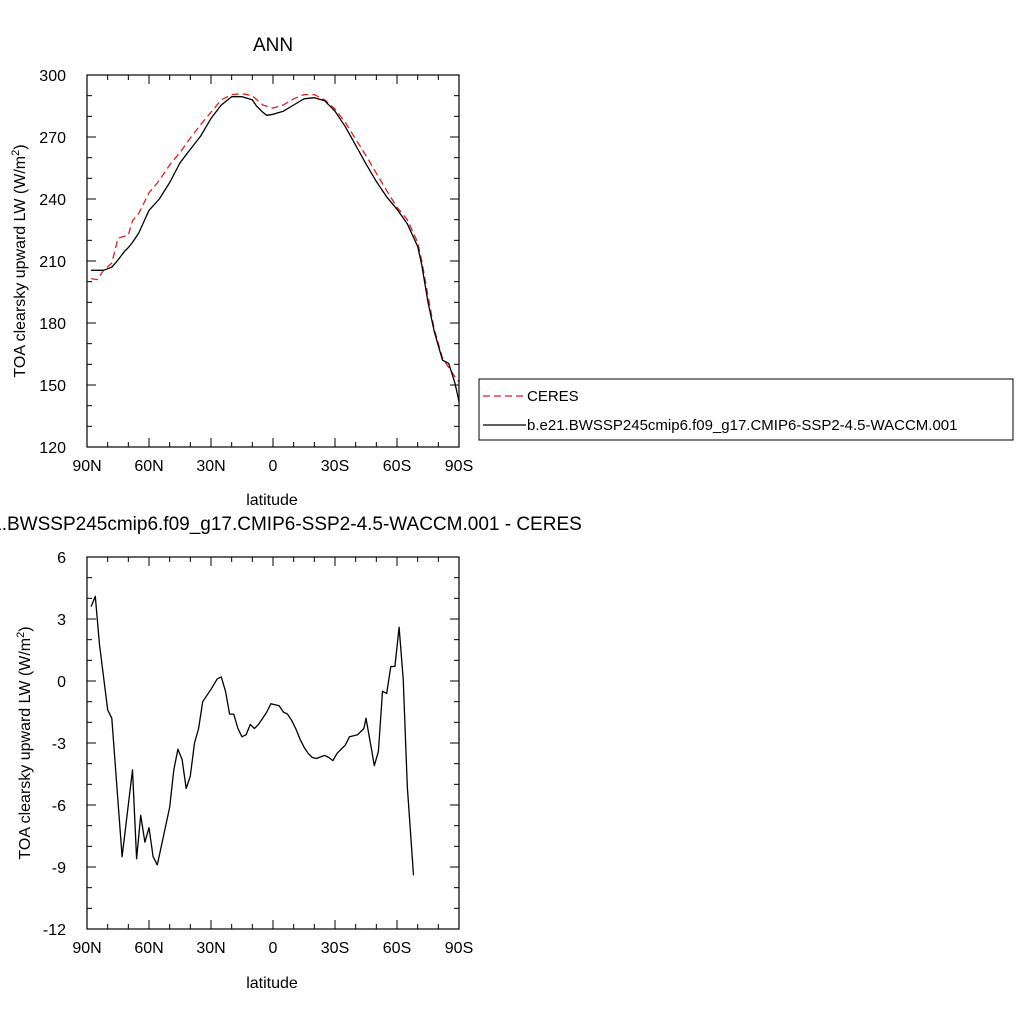 The width and height of the screenshot is (1024, 1024). I want to click on top-chart-title: ANN, so click(273, 45).